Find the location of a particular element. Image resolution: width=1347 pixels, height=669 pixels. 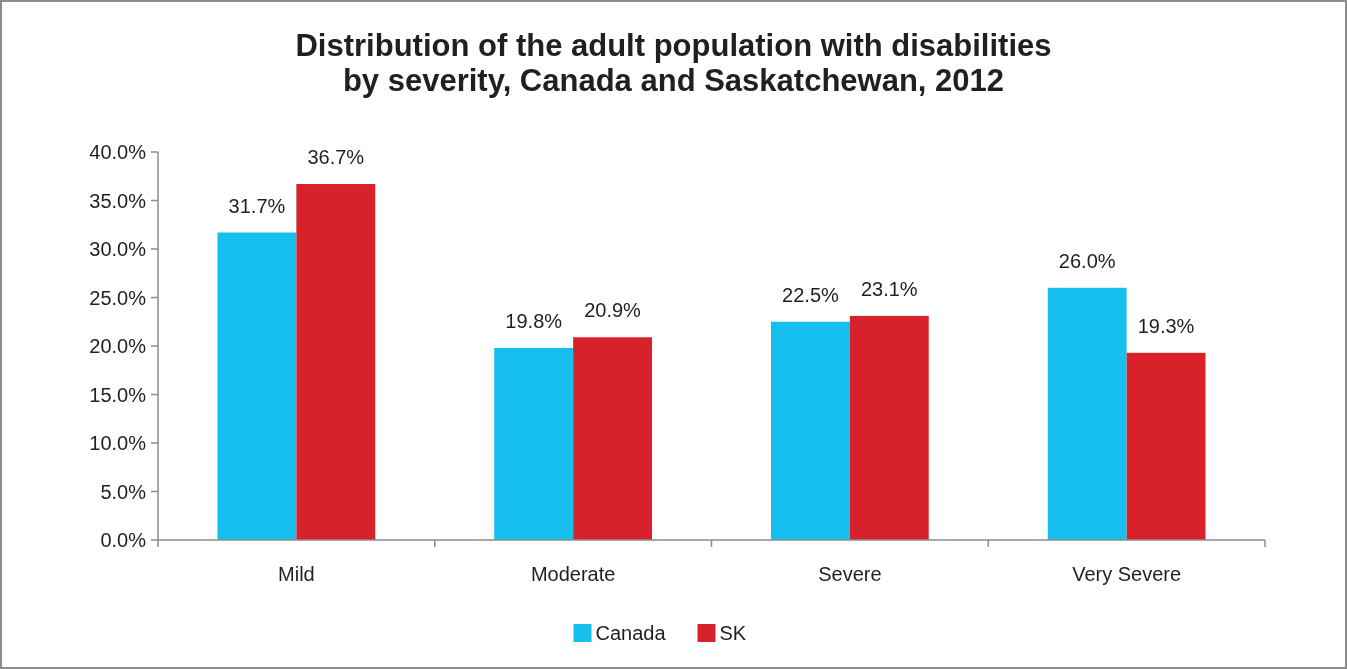

data-label: 22.5% is located at coordinates (810, 294).